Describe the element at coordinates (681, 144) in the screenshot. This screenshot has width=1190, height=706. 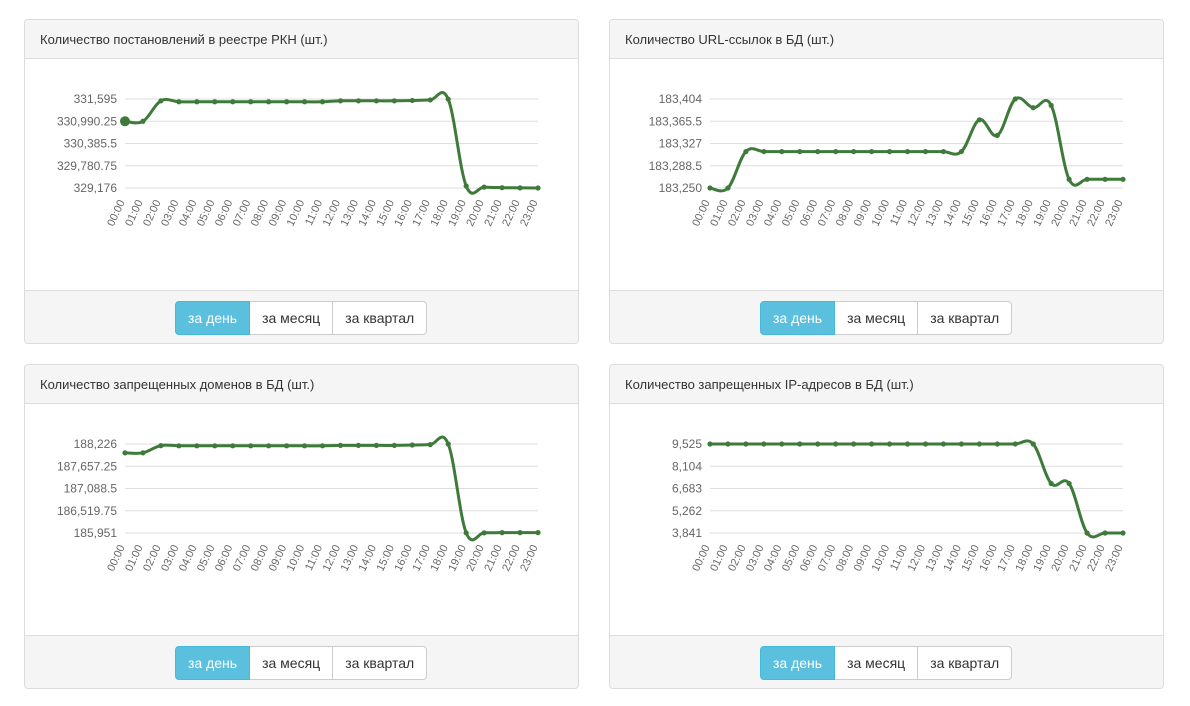
I see `y-tick-label: 183,327` at that location.